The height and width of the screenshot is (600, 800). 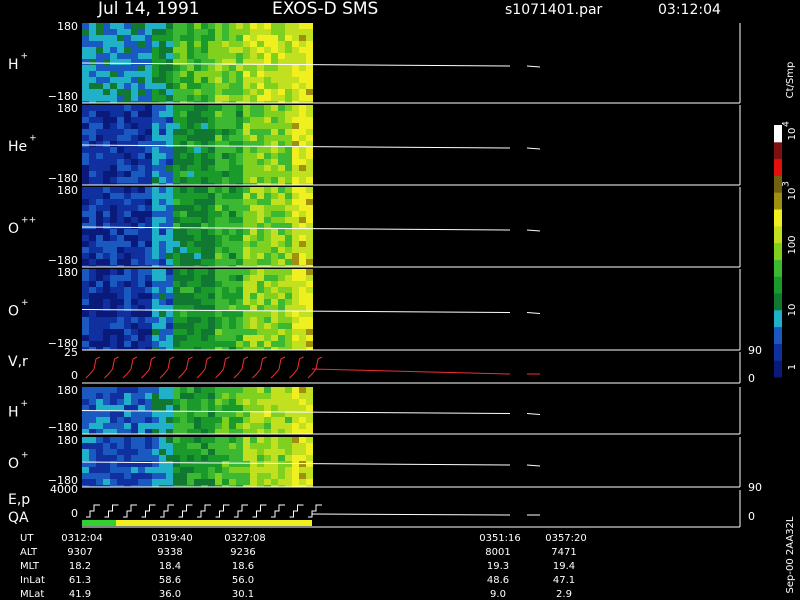 I want to click on colorbar-swatch, so click(x=778, y=218).